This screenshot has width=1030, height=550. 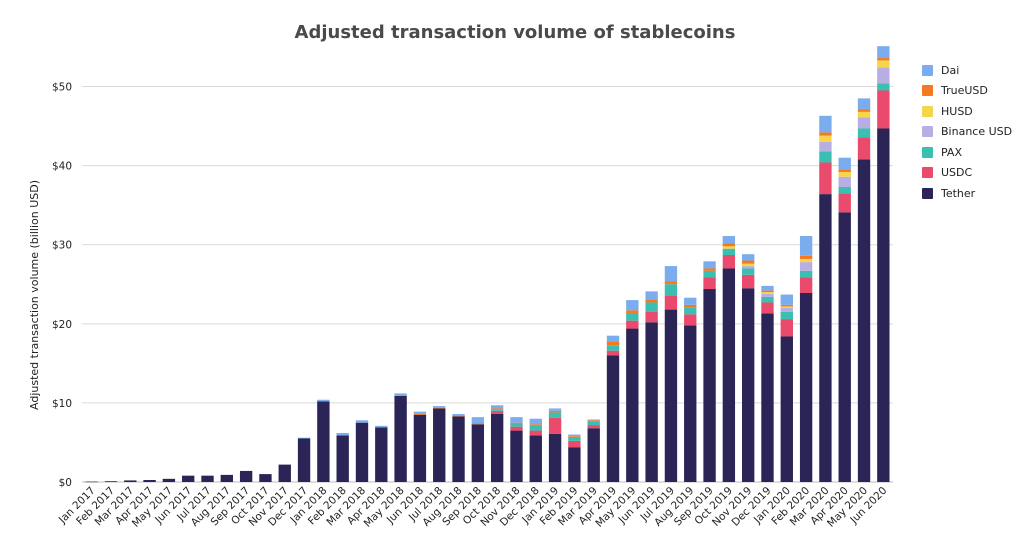 I want to click on legend-label: HUSD, so click(x=957, y=111).